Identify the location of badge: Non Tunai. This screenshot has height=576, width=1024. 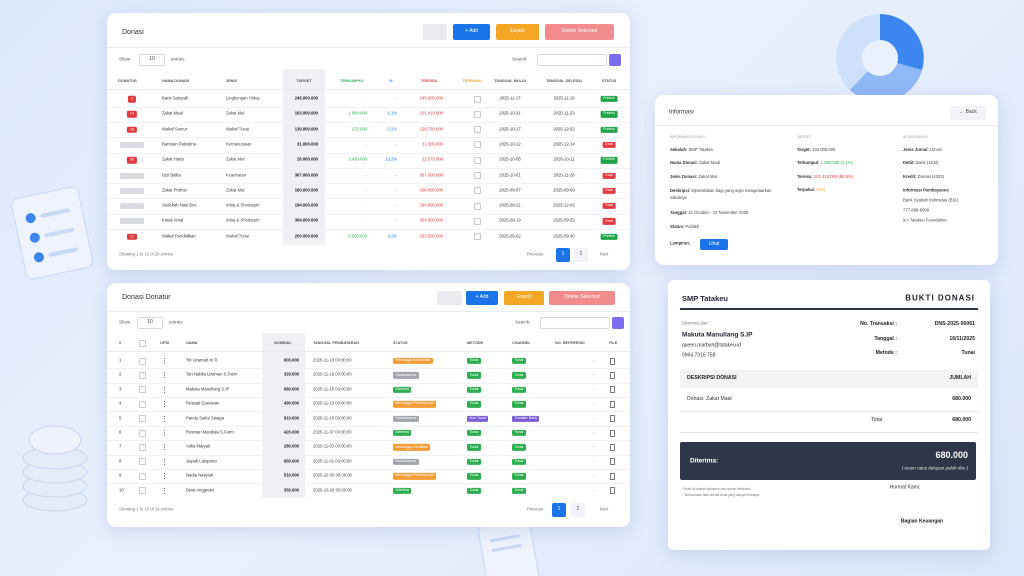
(478, 418).